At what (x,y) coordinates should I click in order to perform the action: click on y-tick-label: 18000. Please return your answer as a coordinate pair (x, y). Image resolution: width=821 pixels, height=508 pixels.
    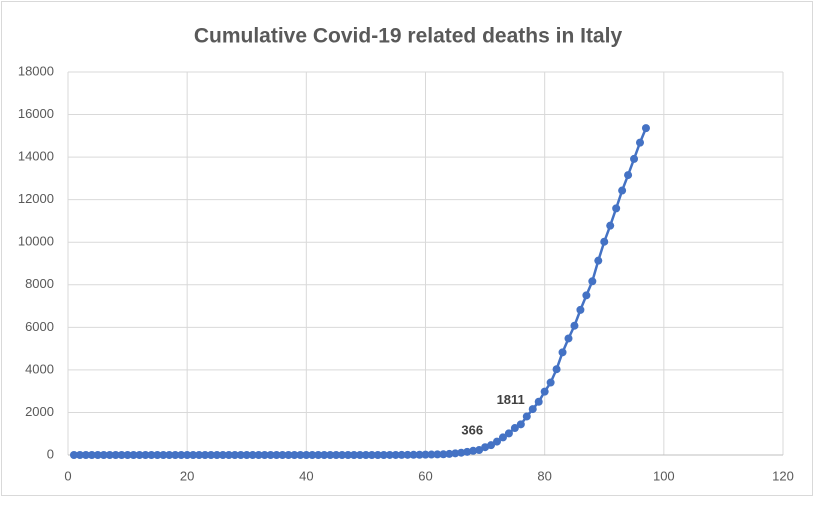
    Looking at the image, I should click on (36, 70).